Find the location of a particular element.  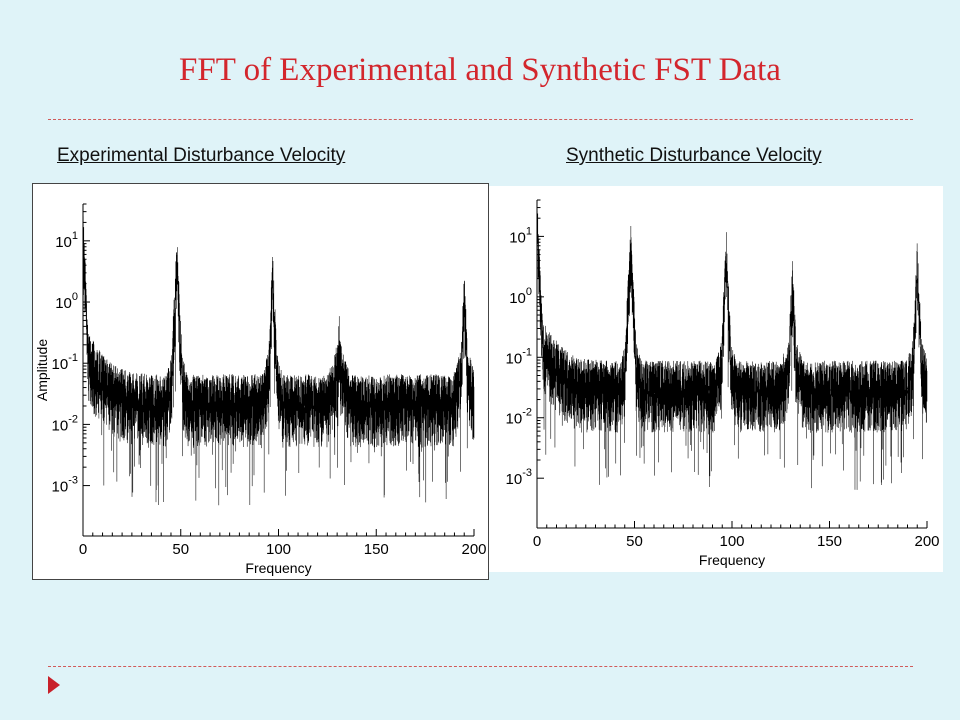

y-axis-title: Amplitude is located at coordinates (42, 370).